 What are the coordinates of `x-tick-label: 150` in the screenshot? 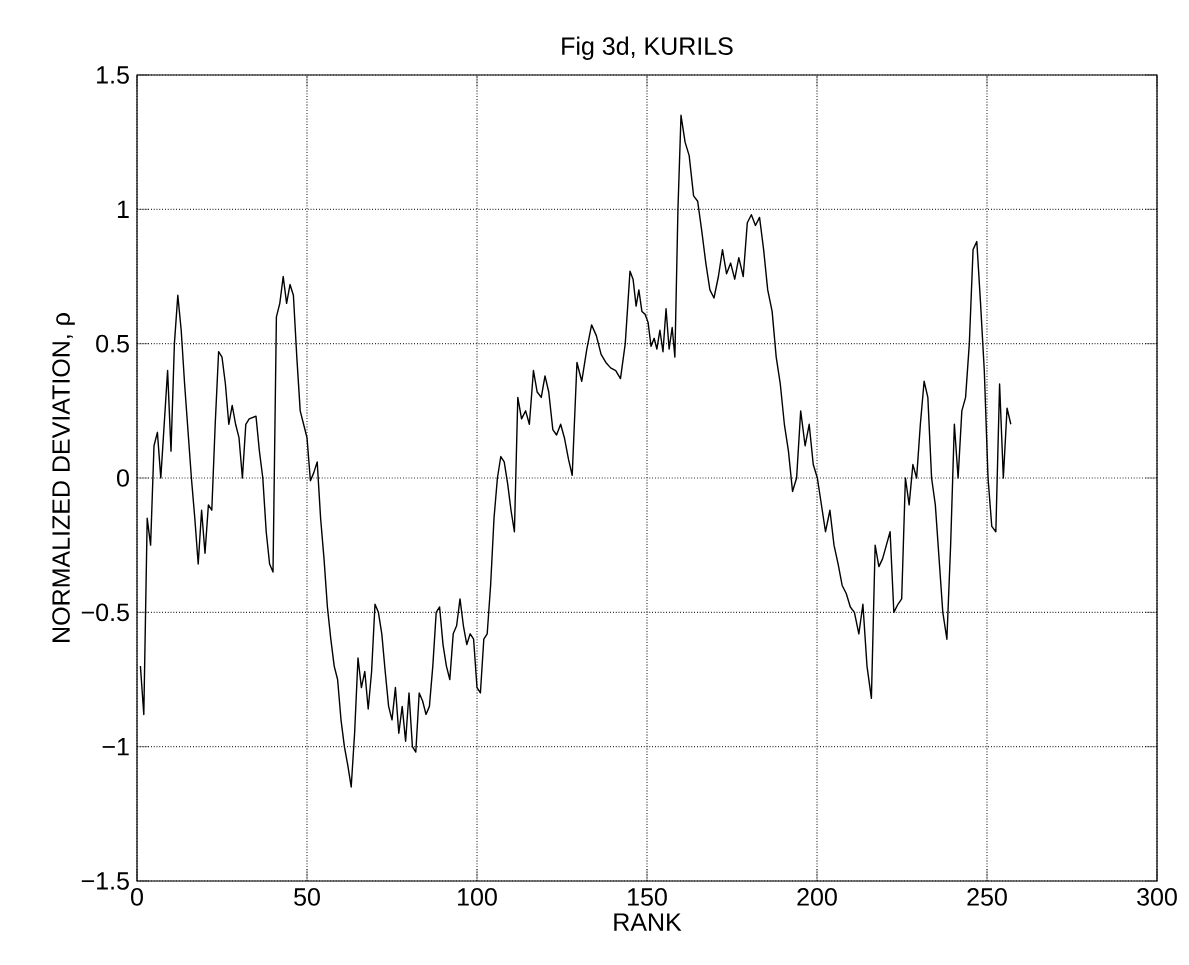 It's located at (647, 897).